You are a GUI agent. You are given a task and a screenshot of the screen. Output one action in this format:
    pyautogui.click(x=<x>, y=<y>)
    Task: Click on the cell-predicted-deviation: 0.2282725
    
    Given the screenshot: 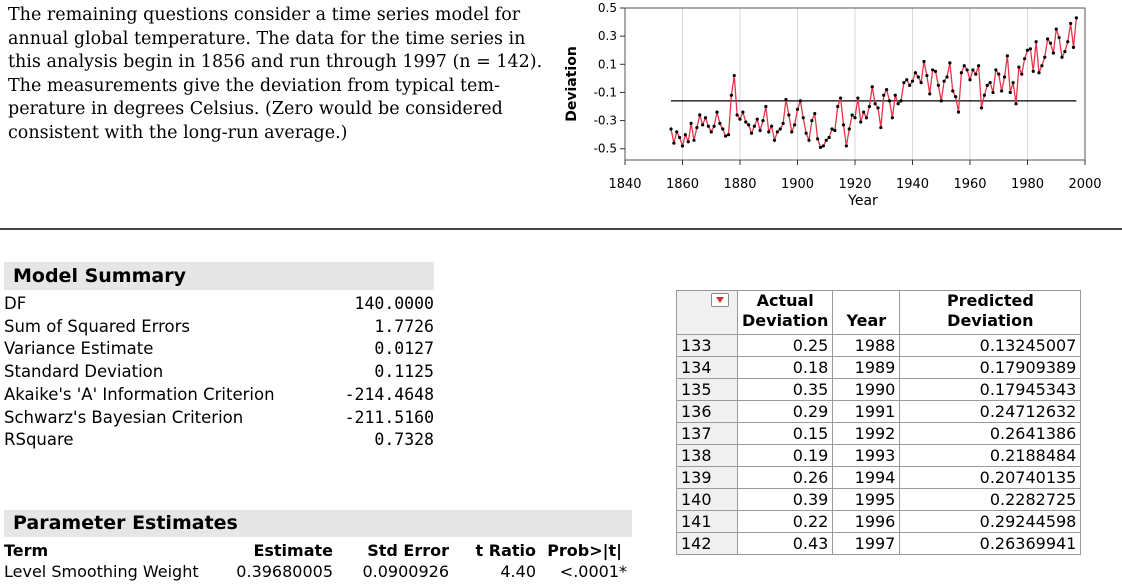 What is the action you would take?
    pyautogui.click(x=990, y=499)
    